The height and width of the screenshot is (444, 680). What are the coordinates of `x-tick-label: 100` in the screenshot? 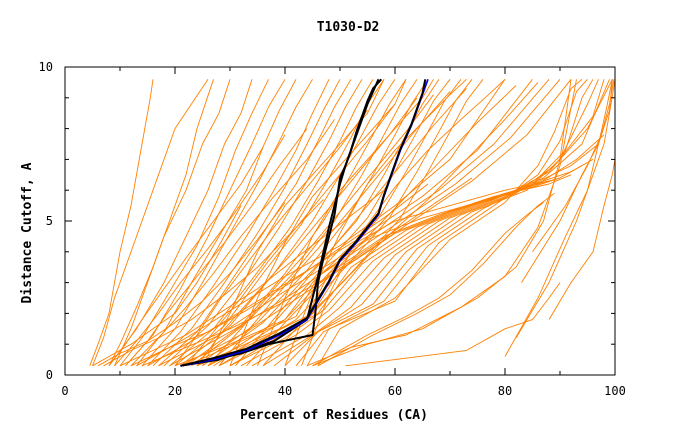 It's located at (615, 391).